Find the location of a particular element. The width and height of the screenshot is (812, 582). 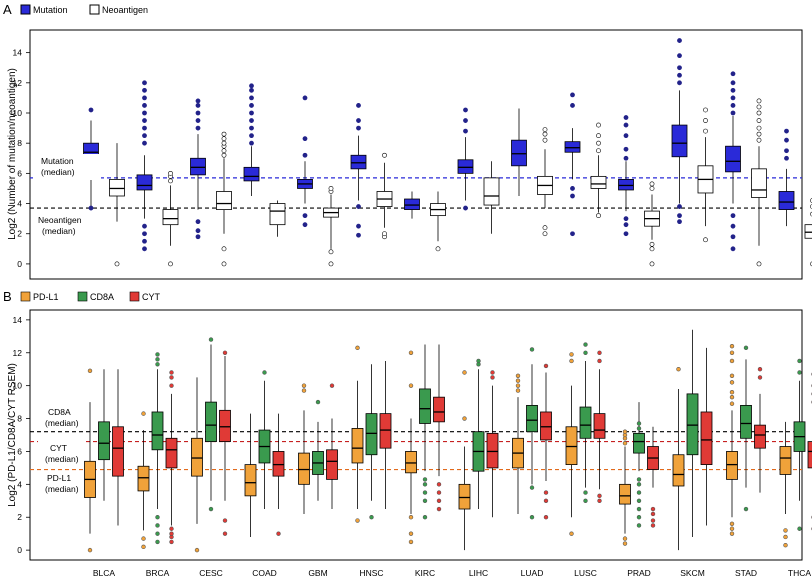

box-pd-l1-skcm is located at coordinates (678, 459).